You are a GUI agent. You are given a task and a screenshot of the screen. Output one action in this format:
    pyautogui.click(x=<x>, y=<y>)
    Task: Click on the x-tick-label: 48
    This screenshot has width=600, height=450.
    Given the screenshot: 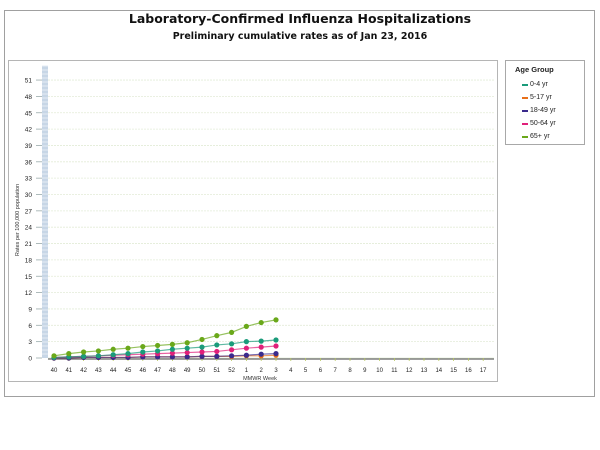 What is the action you would take?
    pyautogui.click(x=172, y=371)
    